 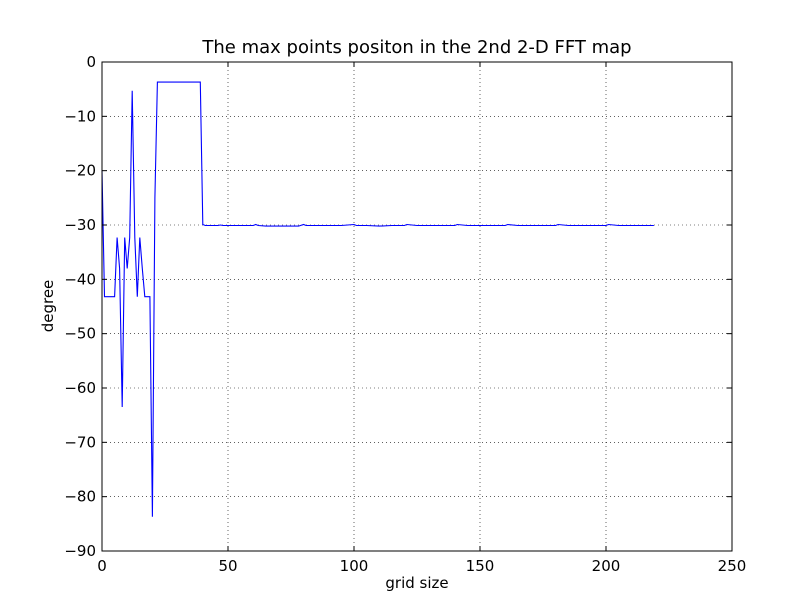 What do you see at coordinates (102, 566) in the screenshot?
I see `x-tick-label: 0` at bounding box center [102, 566].